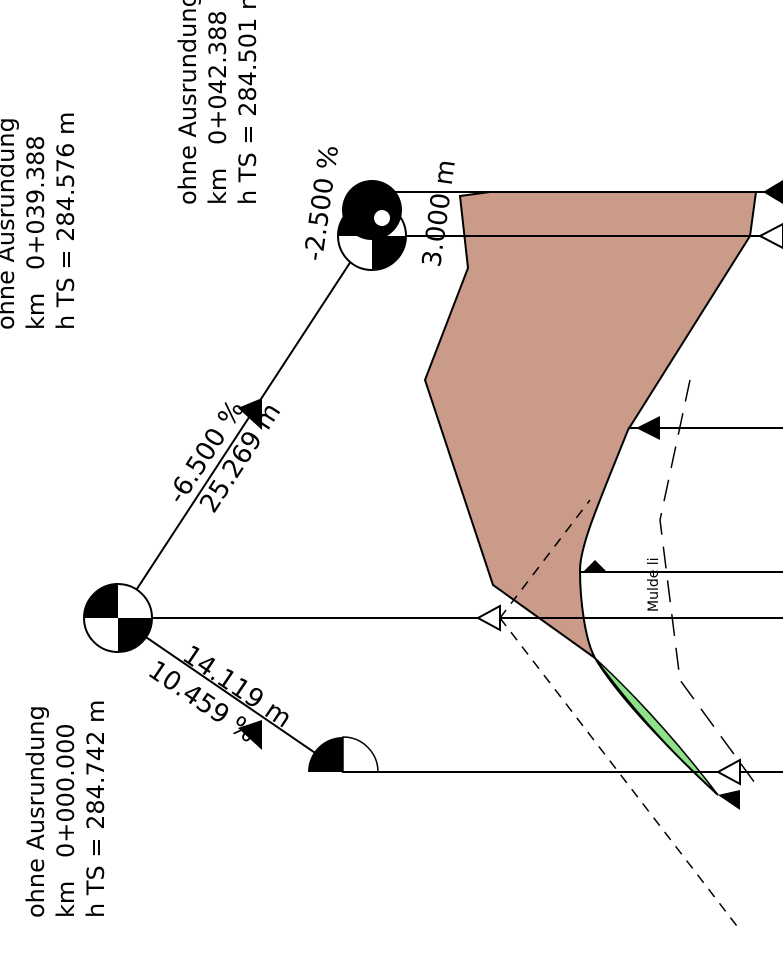 Image resolution: width=783 pixels, height=958 pixels. Describe the element at coordinates (36, 202) in the screenshot. I see `vertex-pvi-km: 0+039.388` at that location.